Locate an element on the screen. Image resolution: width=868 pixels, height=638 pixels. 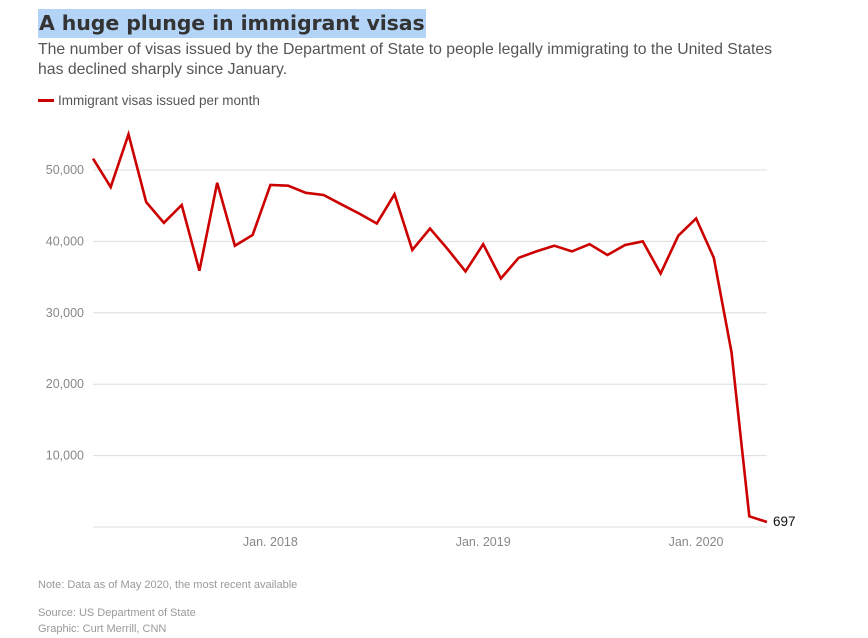
chart-source: Source: US Department of State is located at coordinates (117, 613).